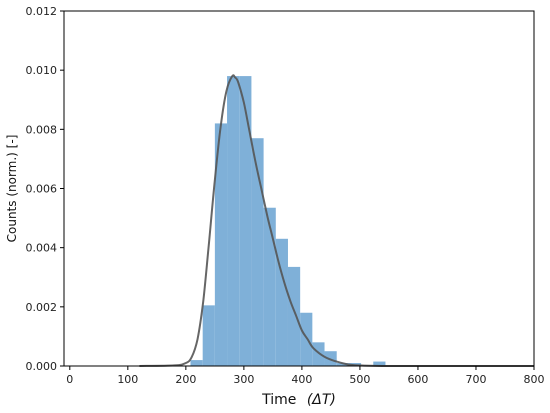  I want to click on y-tick-label: 0.006, so click(42, 189).